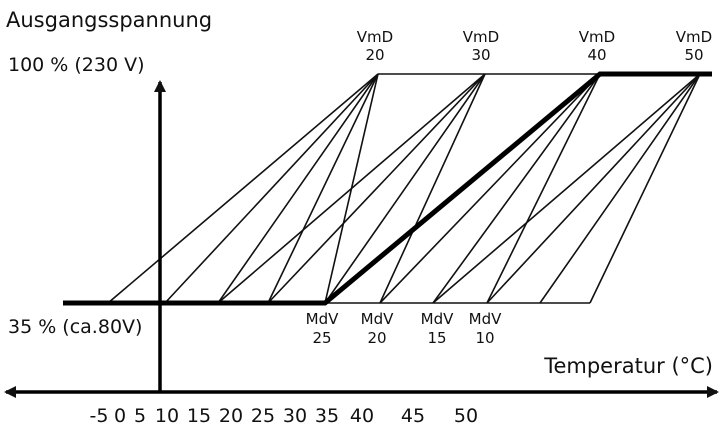 The height and width of the screenshot is (431, 723). What do you see at coordinates (120, 416) in the screenshot?
I see `x-tick-label: 0` at bounding box center [120, 416].